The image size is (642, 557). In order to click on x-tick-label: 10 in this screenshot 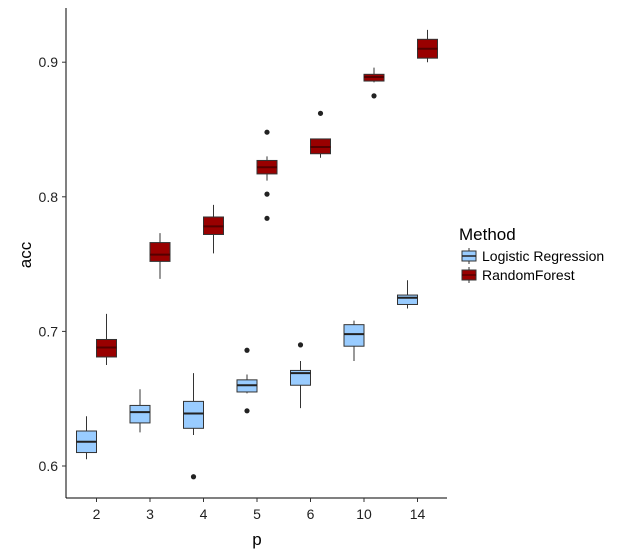, I will do `click(364, 514)`.